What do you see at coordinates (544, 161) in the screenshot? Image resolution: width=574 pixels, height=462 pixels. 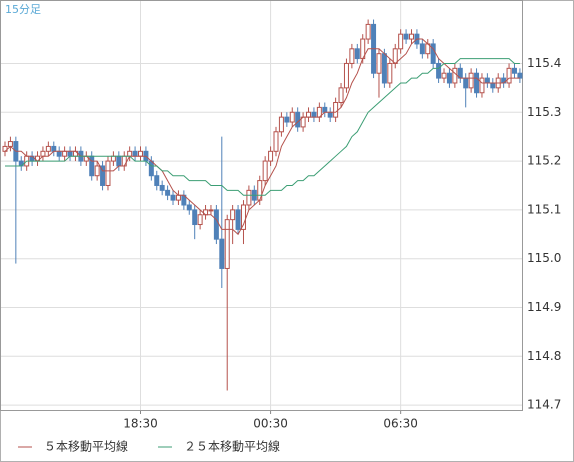 I see `y-tick-label: 115.2` at bounding box center [544, 161].